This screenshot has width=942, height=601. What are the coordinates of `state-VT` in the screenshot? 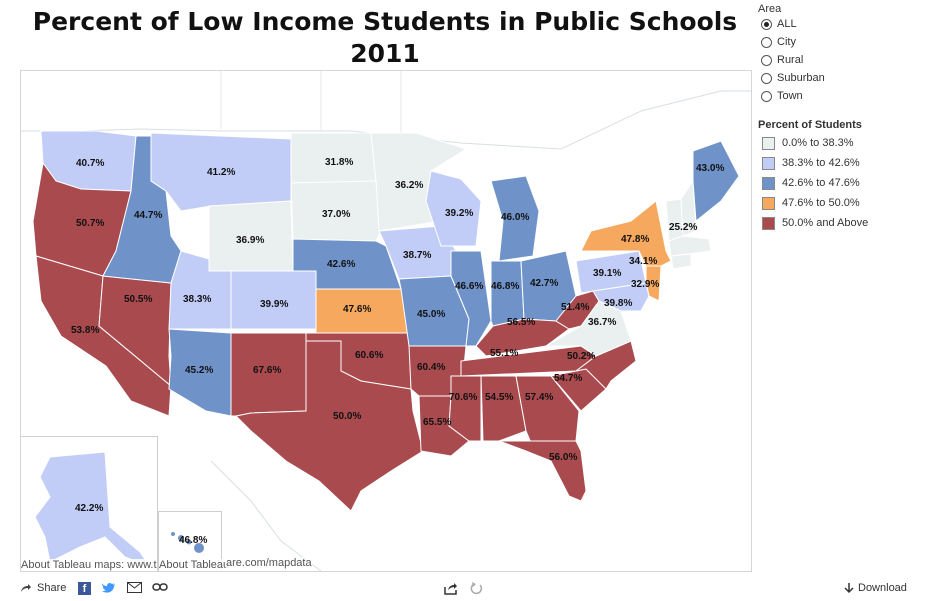 It's located at (674, 220).